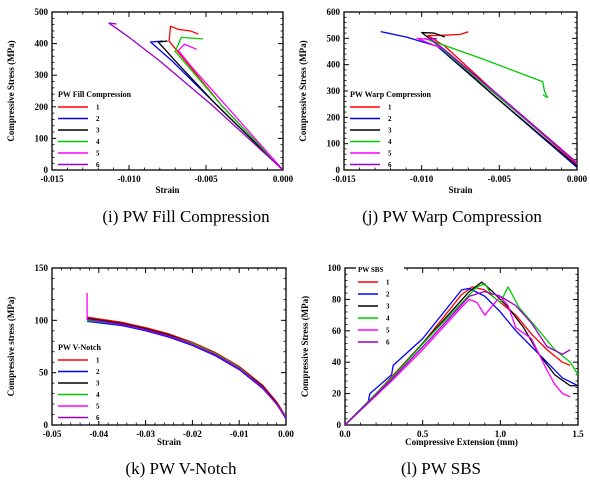 This screenshot has width=590, height=487. I want to click on legend: PW V-Notch 1 2 3 4 5 6, so click(84, 381).